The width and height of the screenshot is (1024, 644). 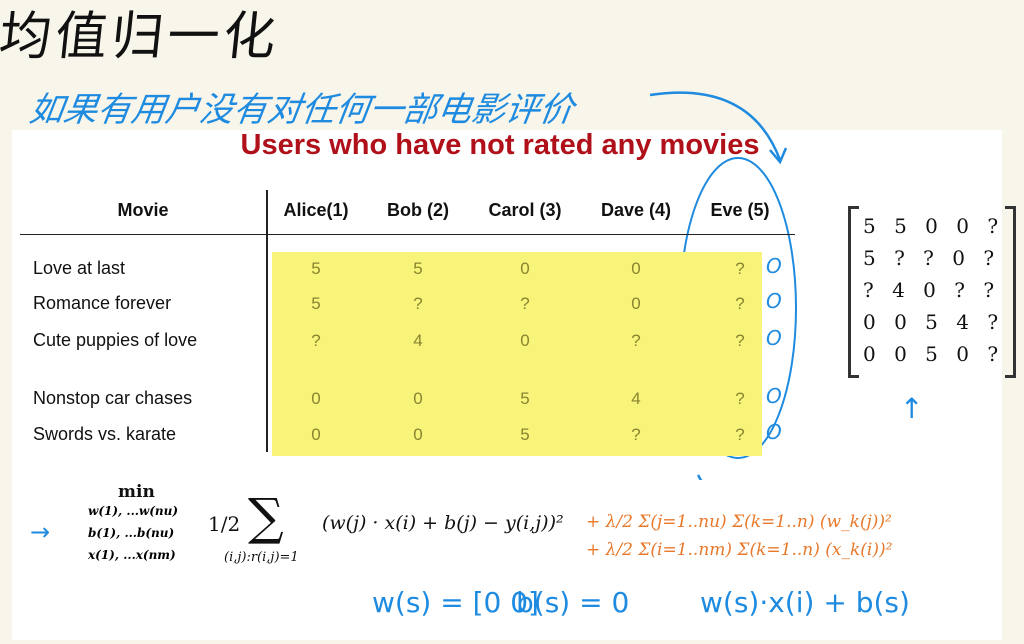 What do you see at coordinates (115, 340) in the screenshot?
I see `movie-title: Cute puppies of love` at bounding box center [115, 340].